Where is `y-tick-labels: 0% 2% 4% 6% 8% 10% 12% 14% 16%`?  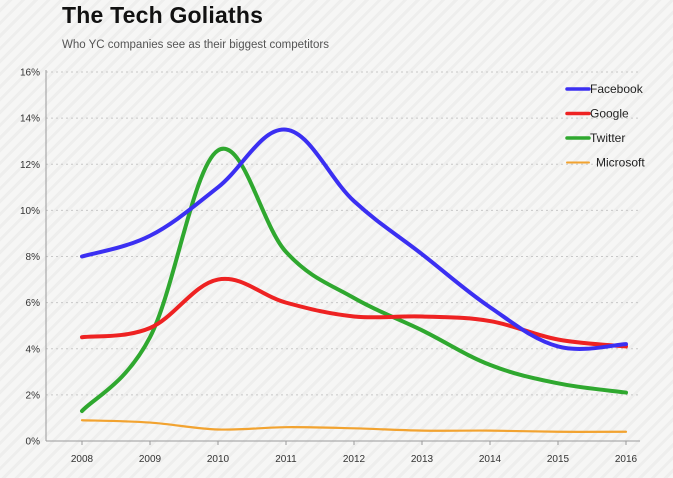
y-tick-labels: 0% 2% 4% 6% 8% 10% 12% 14% 16% is located at coordinates (30, 258).